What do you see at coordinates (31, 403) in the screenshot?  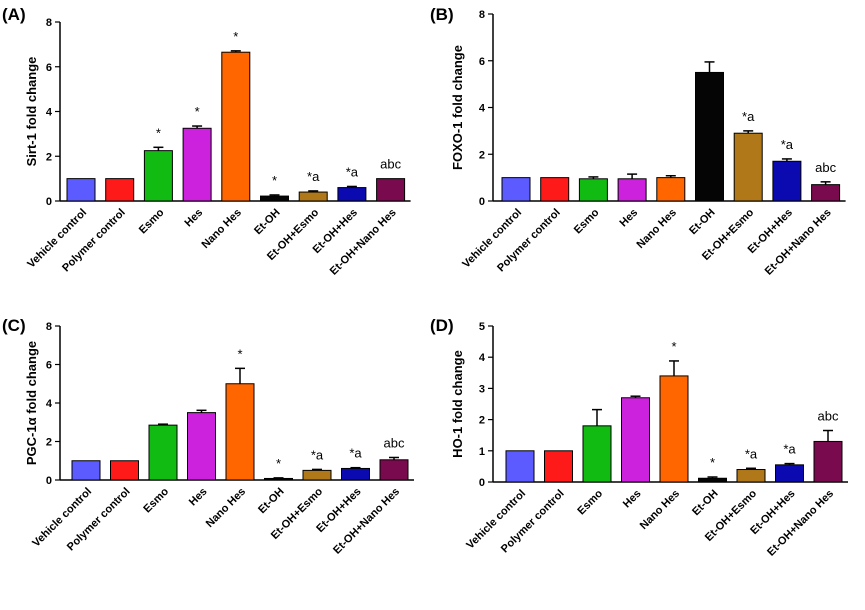 I see `y-axis-label: PGC-1α fold change` at bounding box center [31, 403].